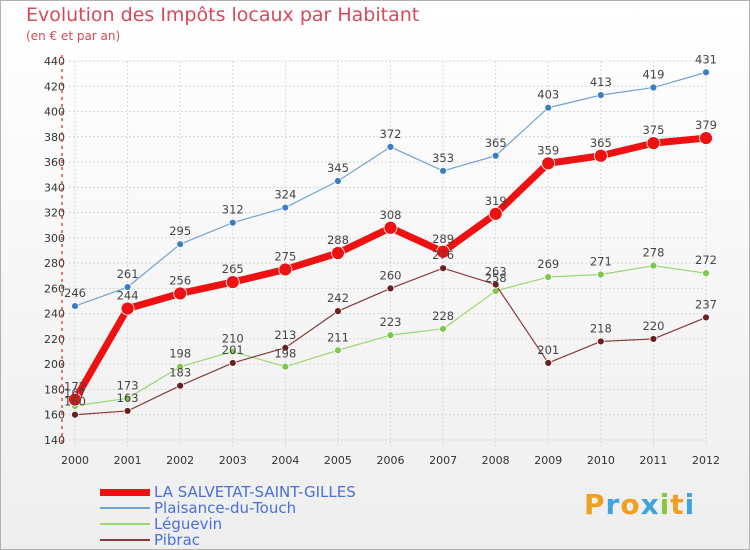 The width and height of the screenshot is (750, 550). Describe the element at coordinates (54, 137) in the screenshot. I see `y-tick-label: 380` at that location.